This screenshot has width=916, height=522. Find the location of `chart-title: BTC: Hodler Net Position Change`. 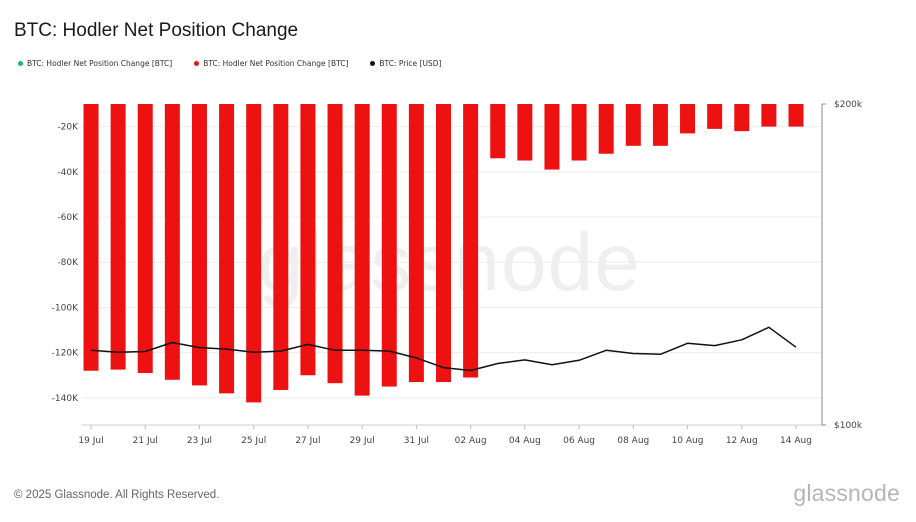

chart-title: BTC: Hodler Net Position Change is located at coordinates (156, 30).